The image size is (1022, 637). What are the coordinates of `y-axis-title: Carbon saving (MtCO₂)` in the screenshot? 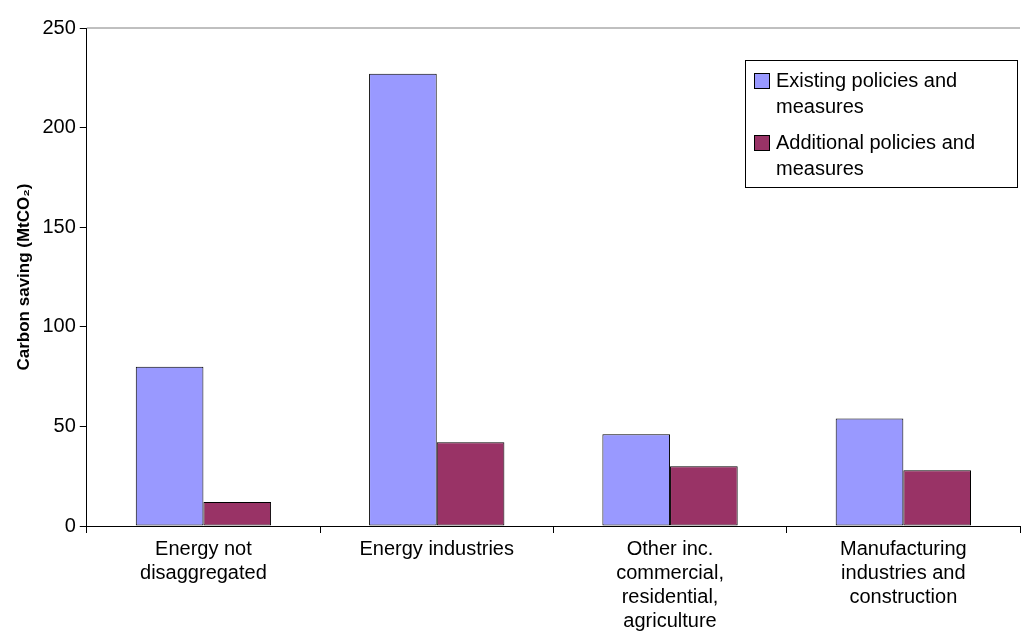 It's located at (23, 277).